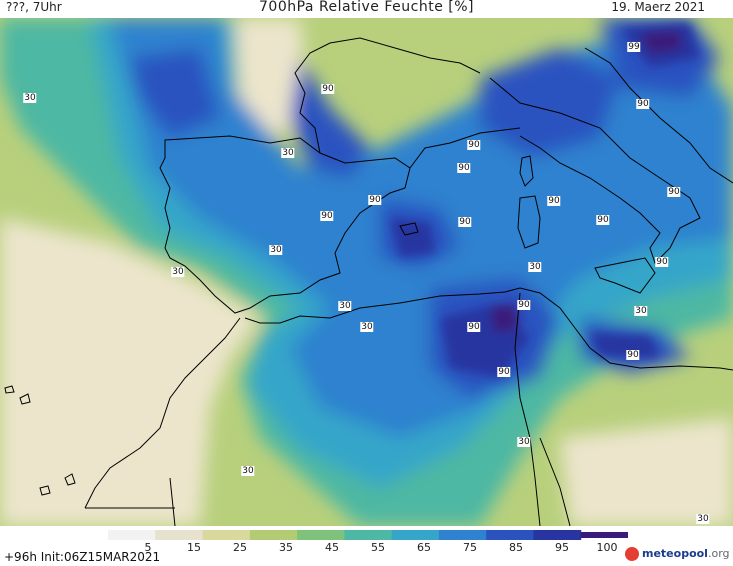 The image size is (733, 566). What do you see at coordinates (527, 409) in the screenshot?
I see `border-algeria-tunisia` at bounding box center [527, 409].